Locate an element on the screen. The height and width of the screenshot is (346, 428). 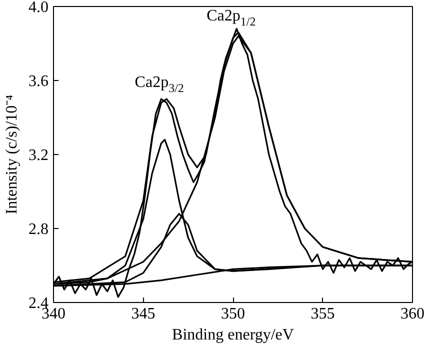
y-tick-label: 3.6 is located at coordinates (38, 81).